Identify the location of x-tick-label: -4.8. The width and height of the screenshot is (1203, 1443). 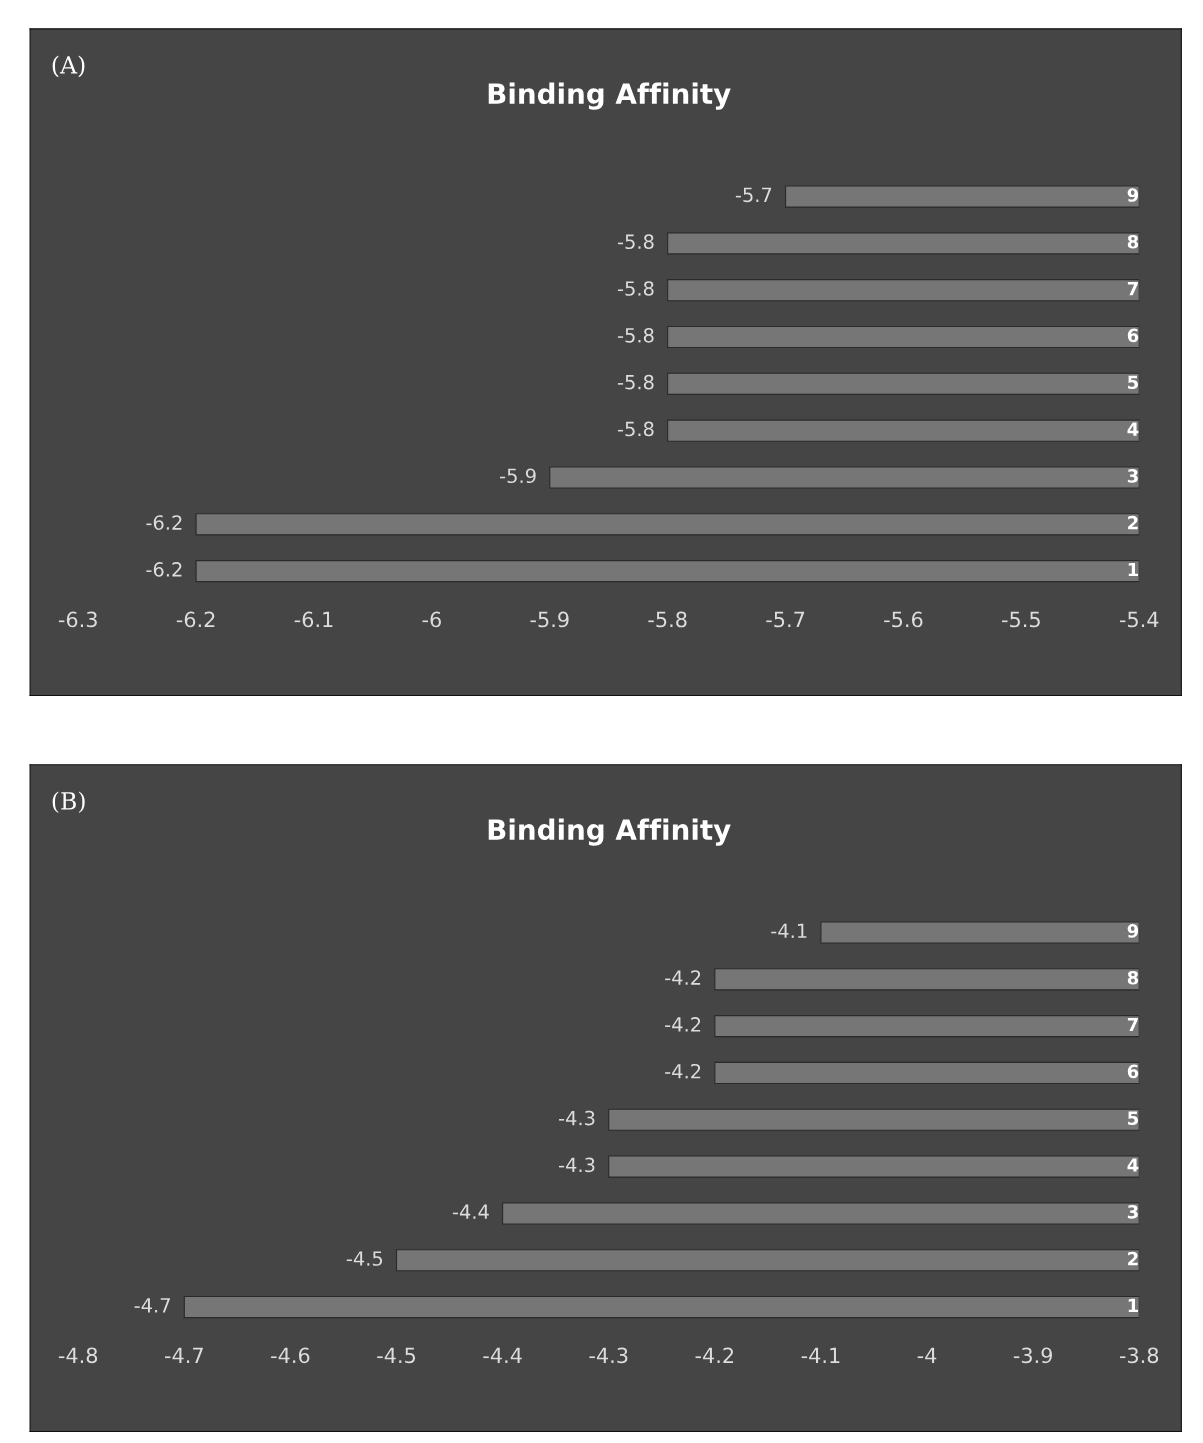
(78, 1355).